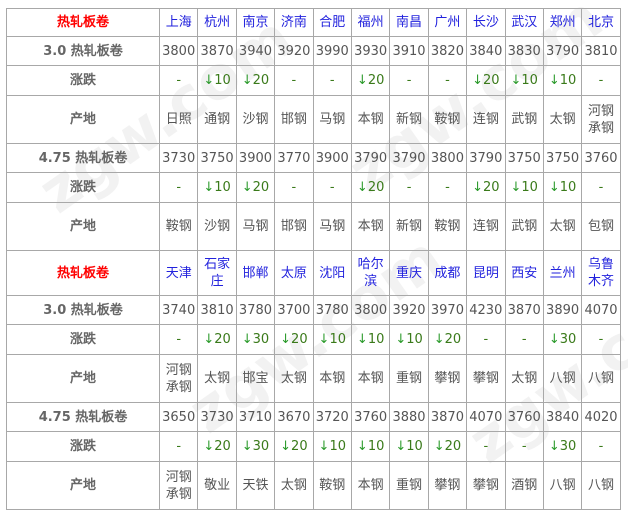  I want to click on city-header: 石家庄, so click(217, 273).